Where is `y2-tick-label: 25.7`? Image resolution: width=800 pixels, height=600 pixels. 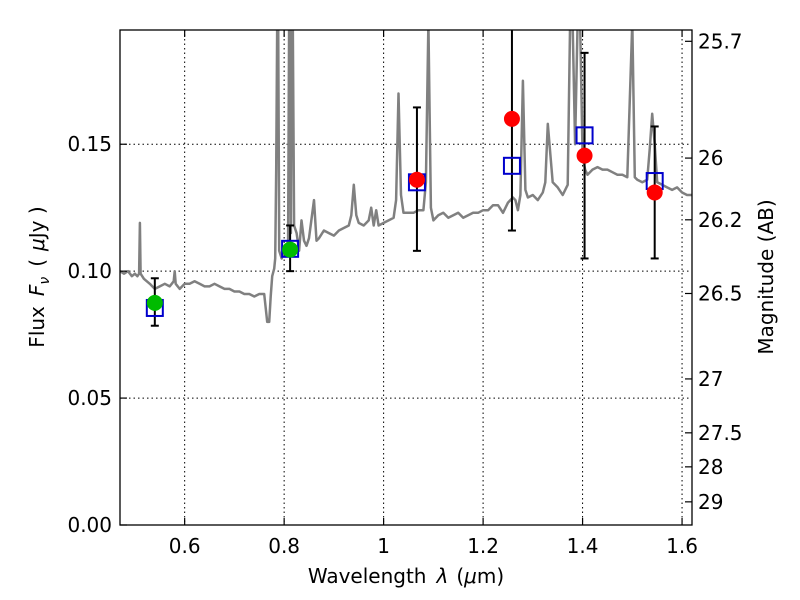
y2-tick-label: 25.7 is located at coordinates (720, 41).